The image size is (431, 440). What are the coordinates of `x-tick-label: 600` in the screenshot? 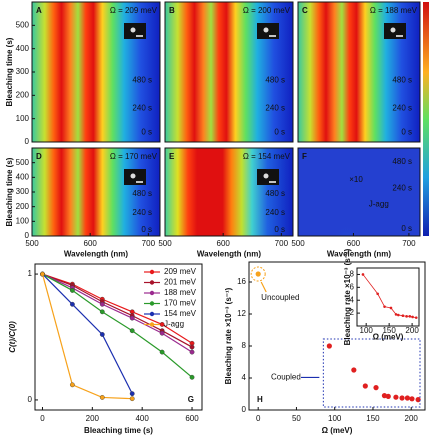 It's located at (91, 243).